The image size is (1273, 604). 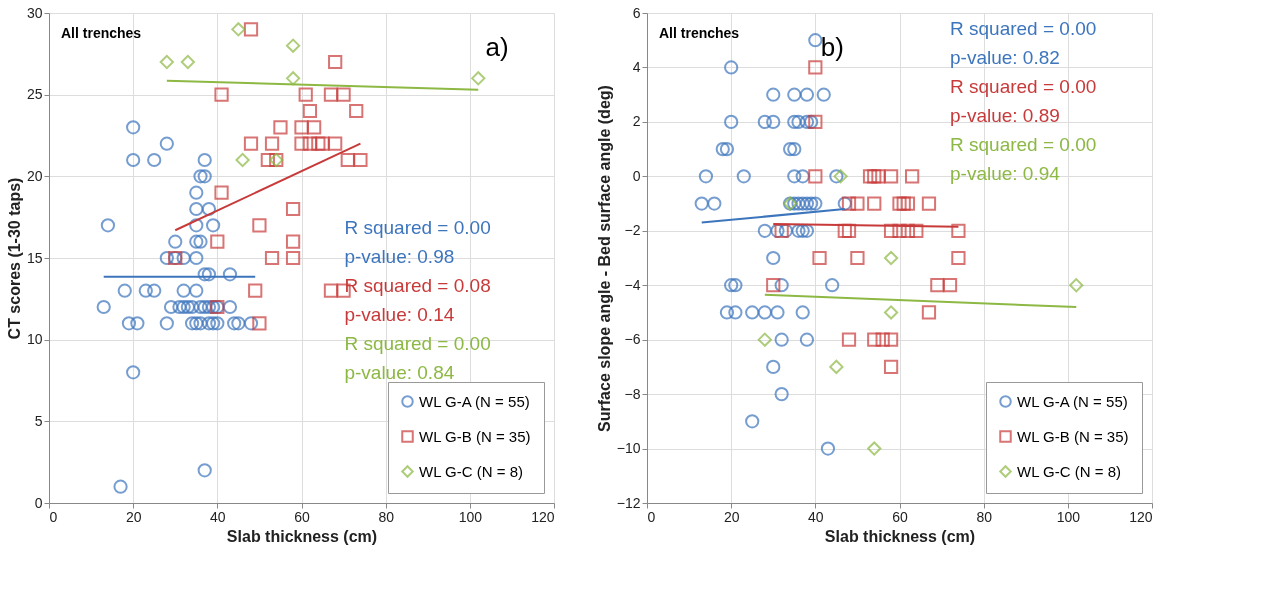 I want to click on annotation: b), so click(x=832, y=47).